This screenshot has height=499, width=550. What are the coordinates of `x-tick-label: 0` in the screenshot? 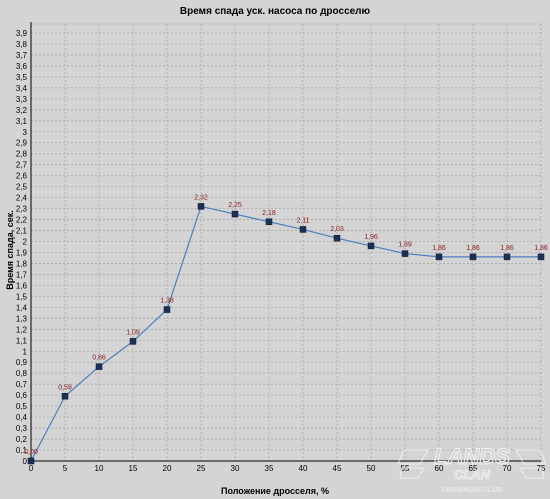 It's located at (31, 468).